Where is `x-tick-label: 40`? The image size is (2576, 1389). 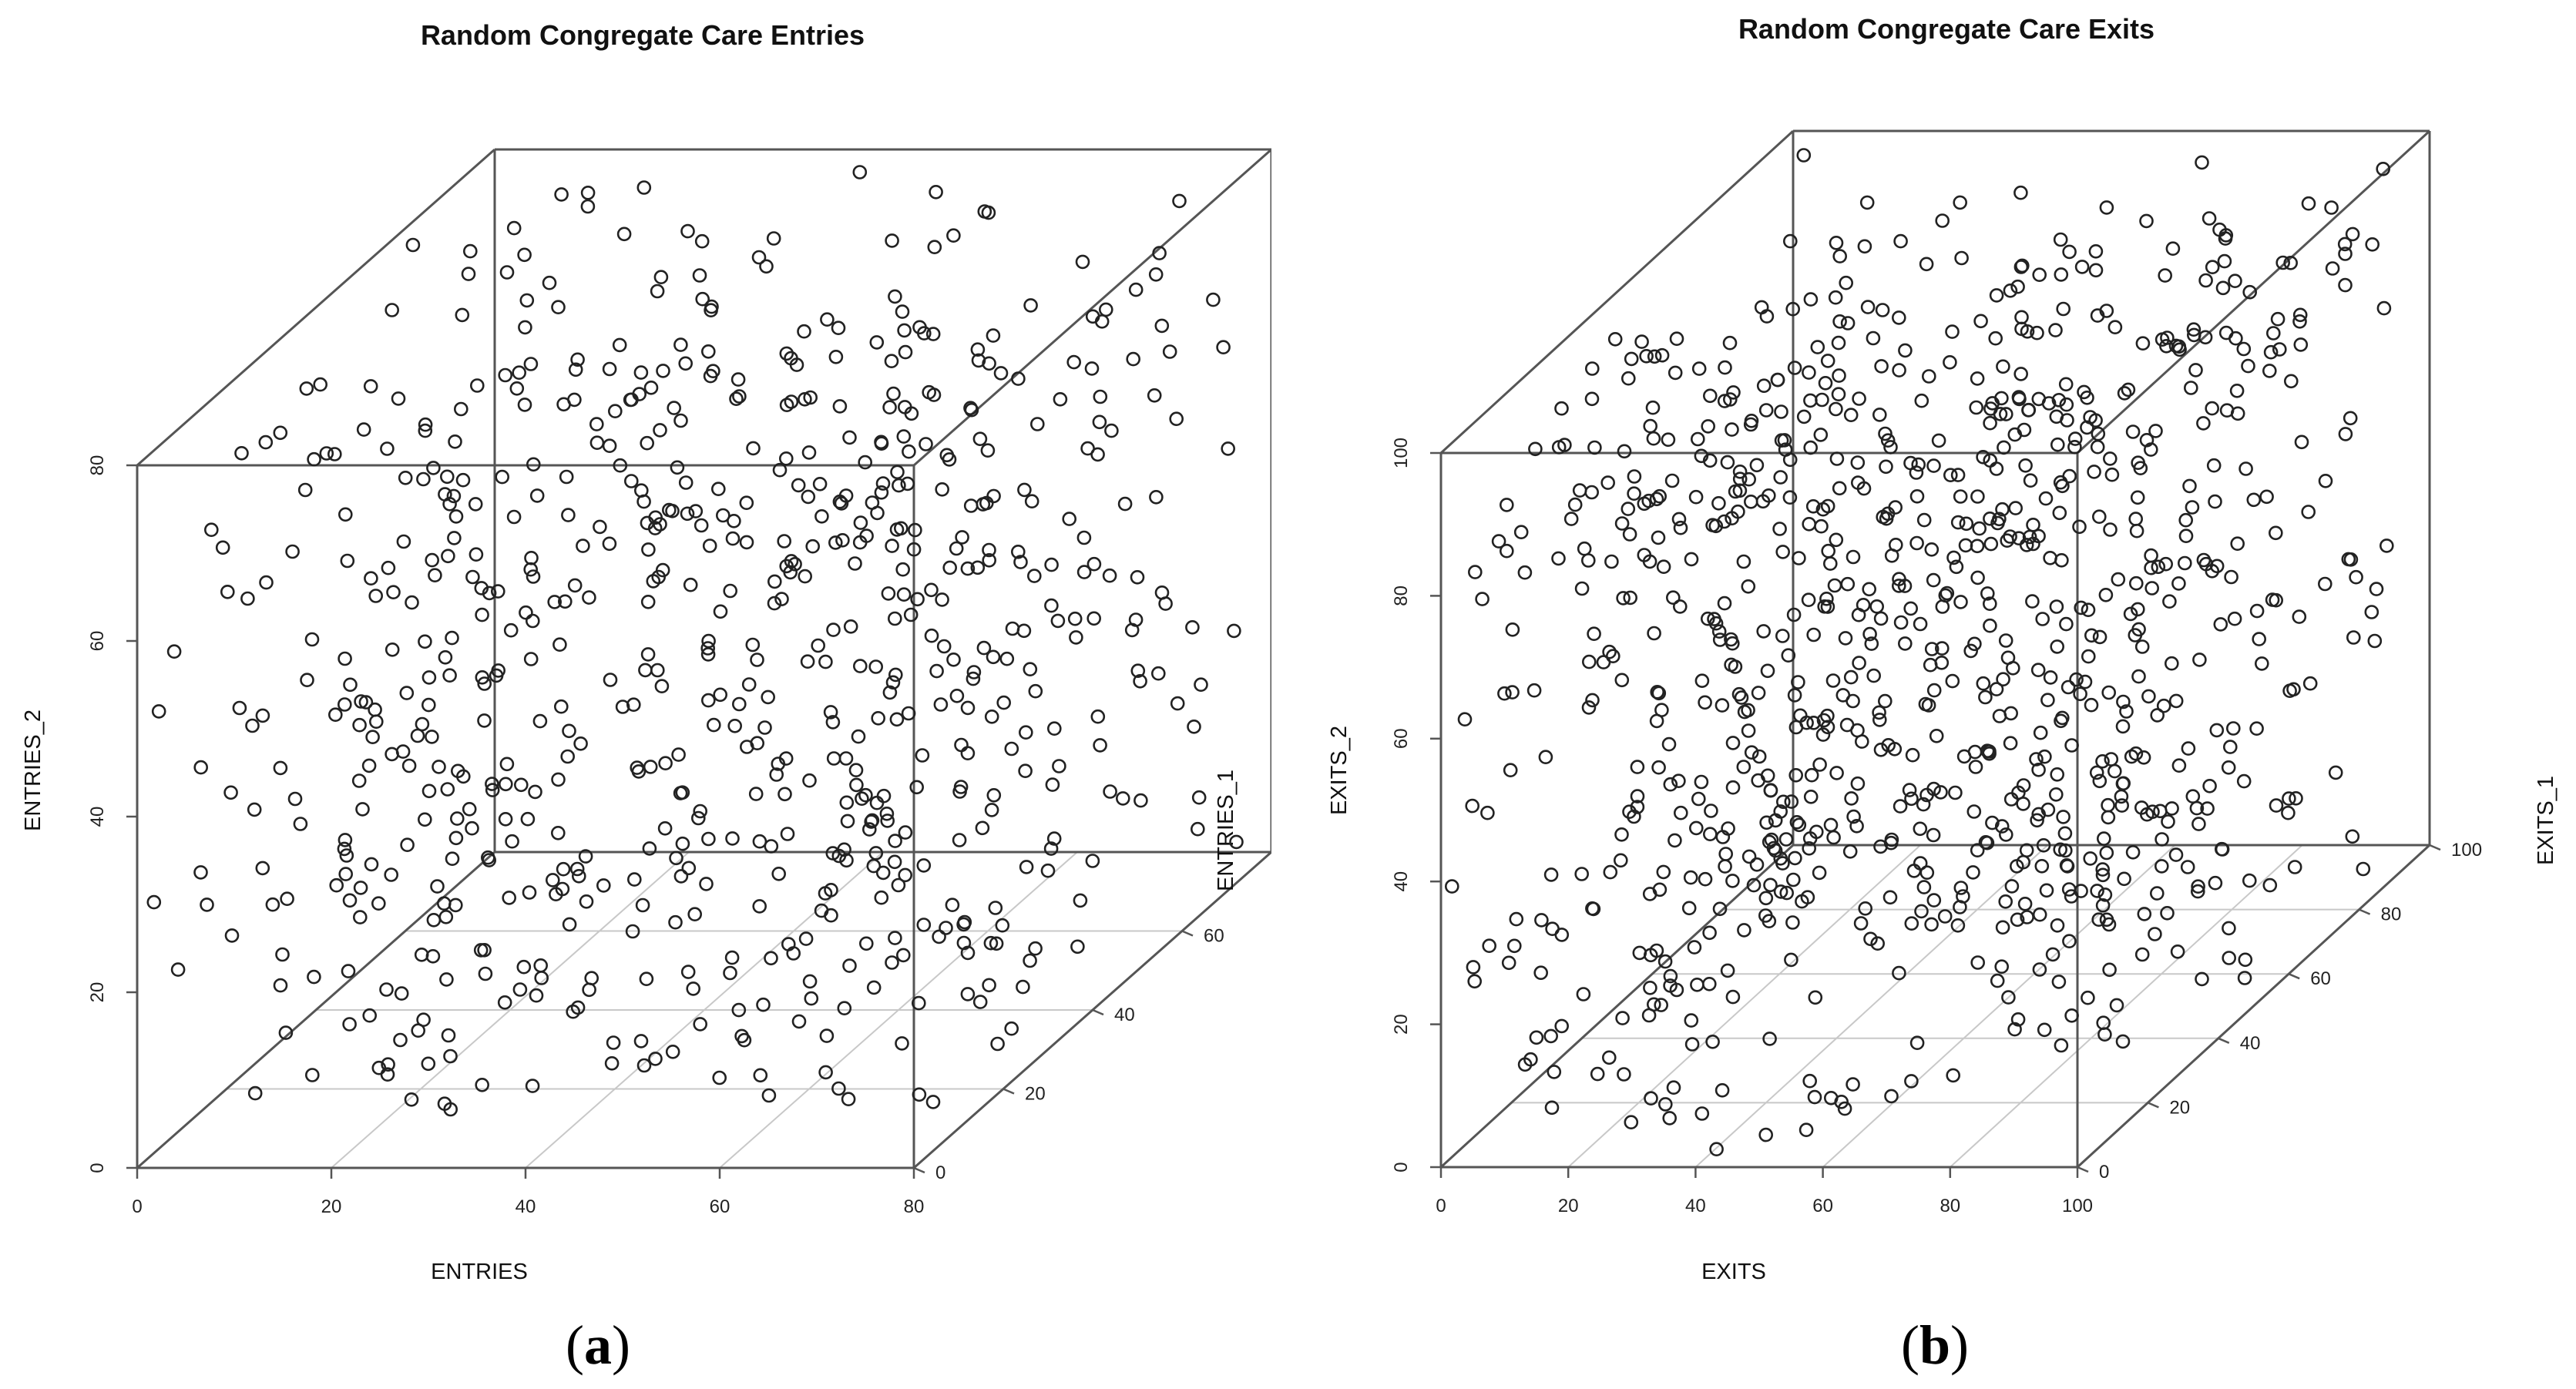 x-tick-label: 40 is located at coordinates (526, 1206).